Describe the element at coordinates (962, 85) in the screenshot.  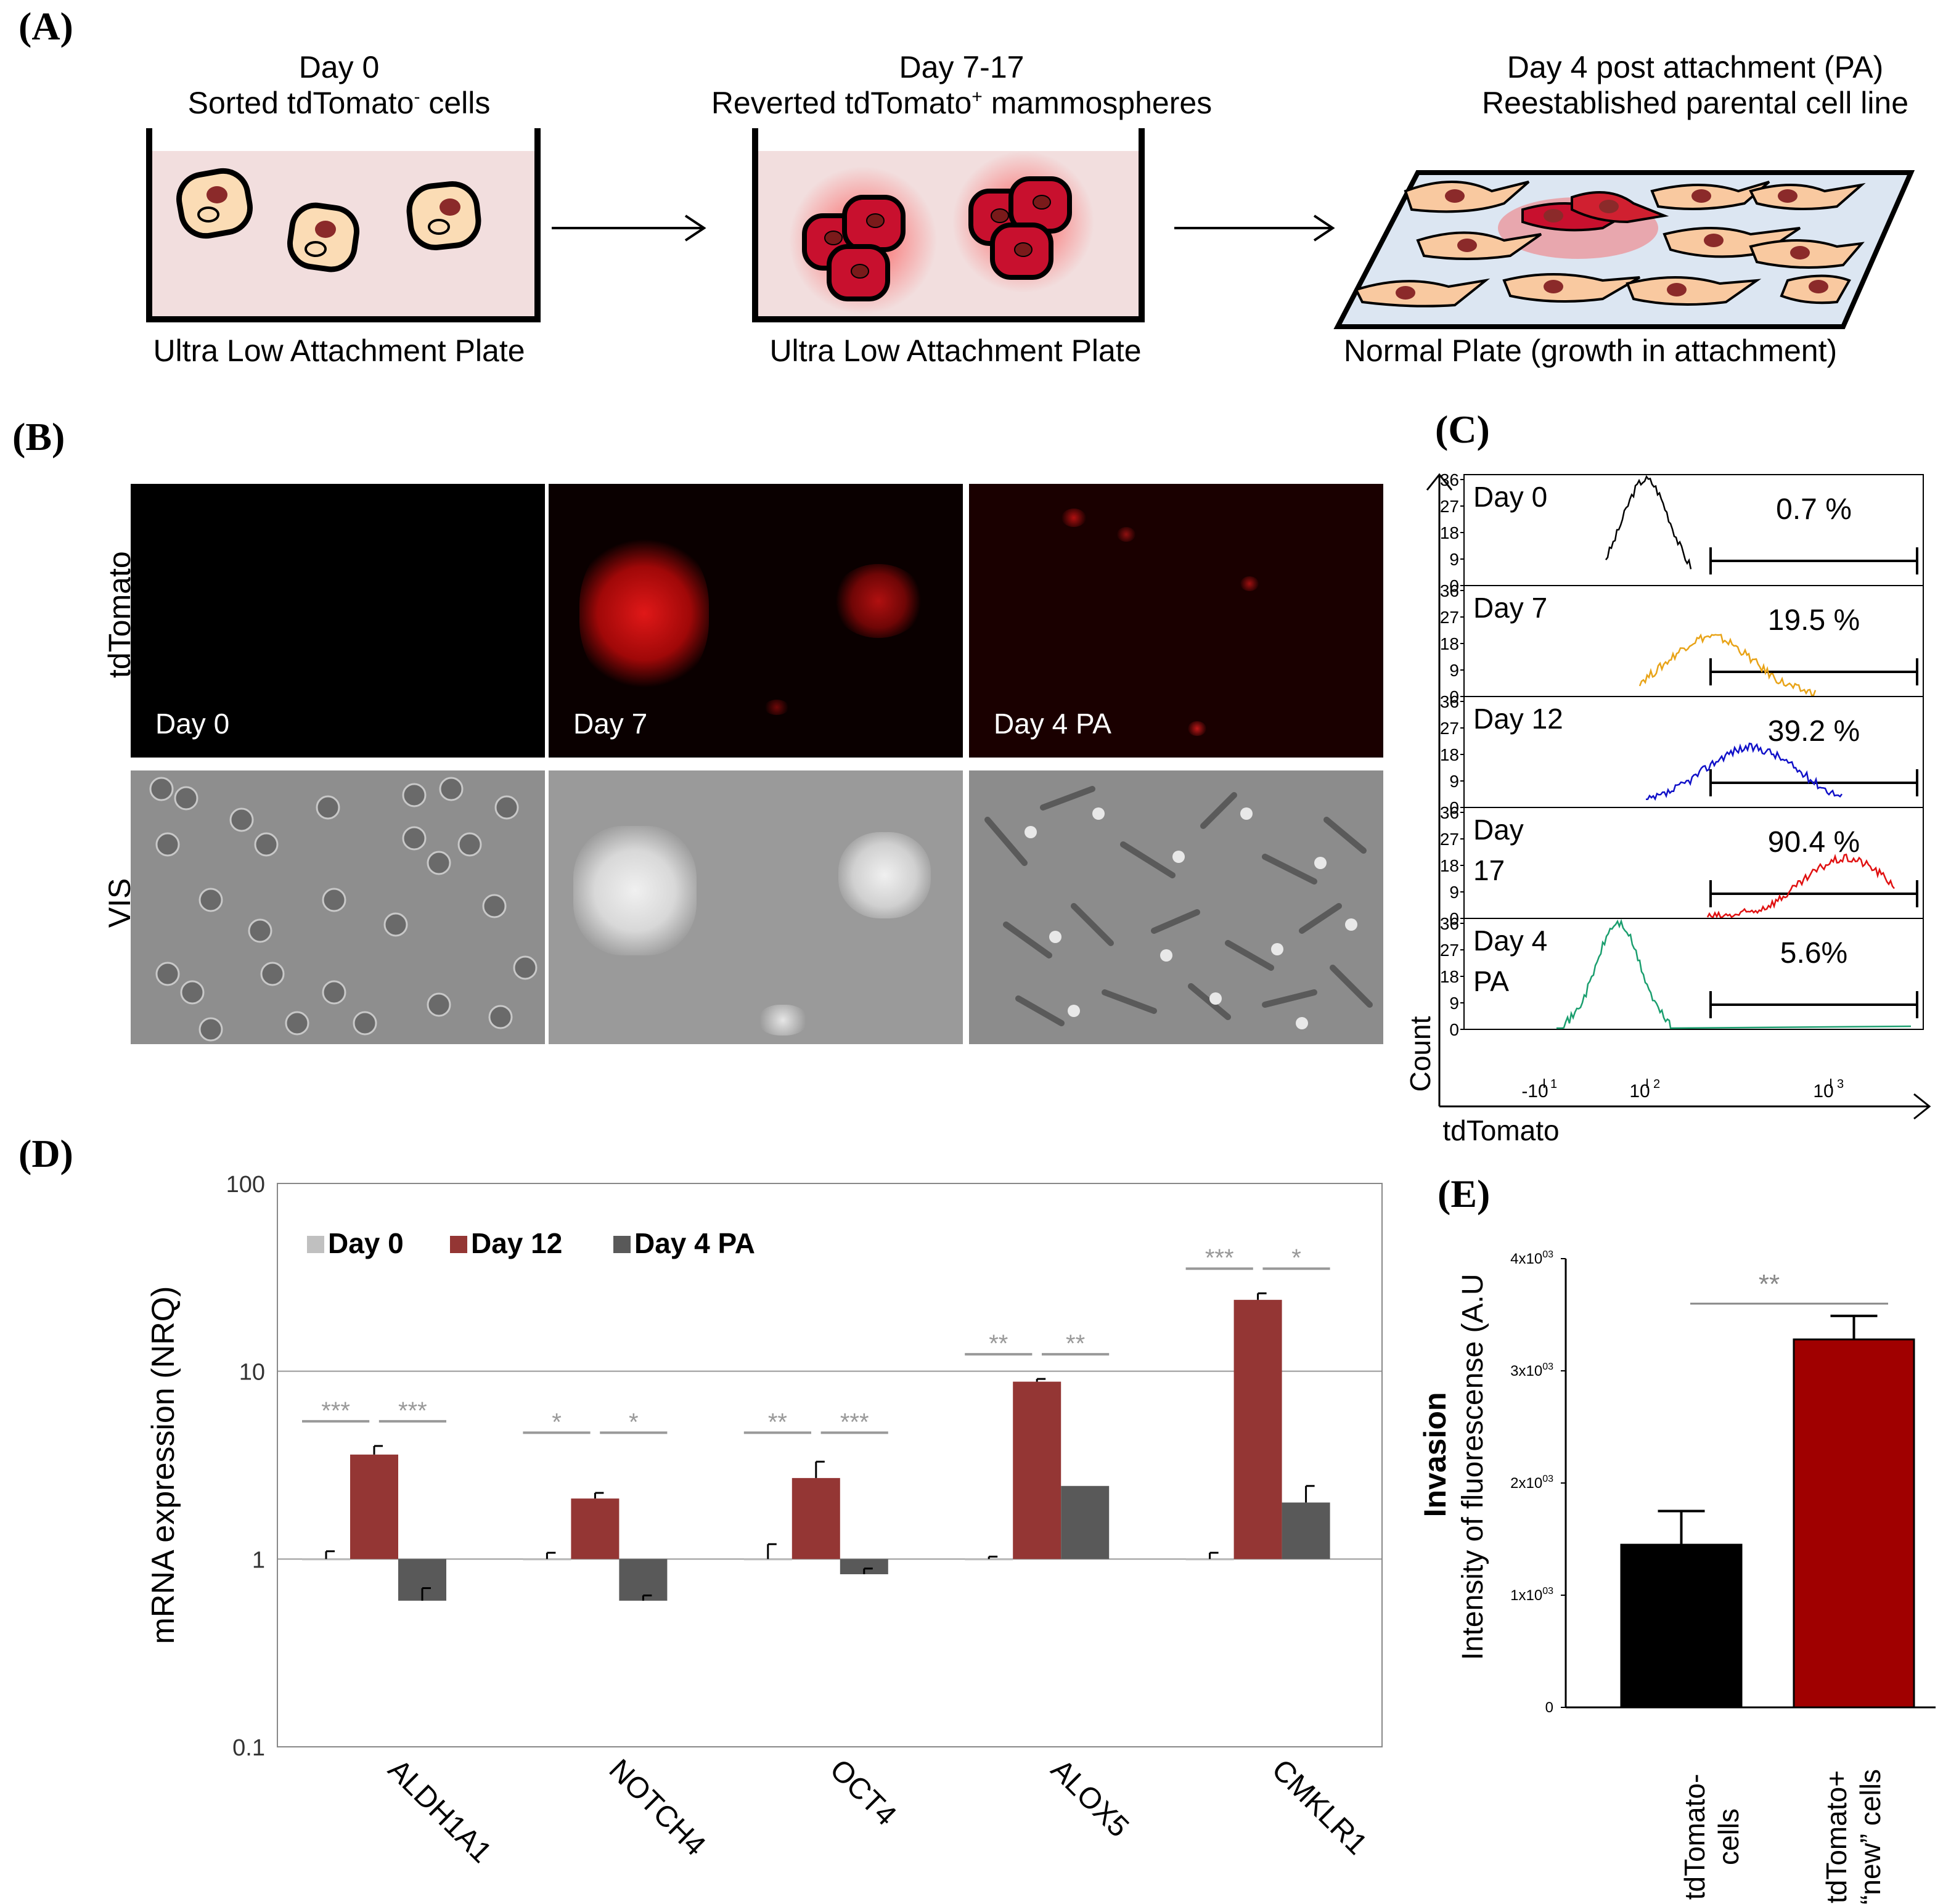
I see `stage2-title: Day 7-17 Reverted tdTomato+ mammospheres` at that location.